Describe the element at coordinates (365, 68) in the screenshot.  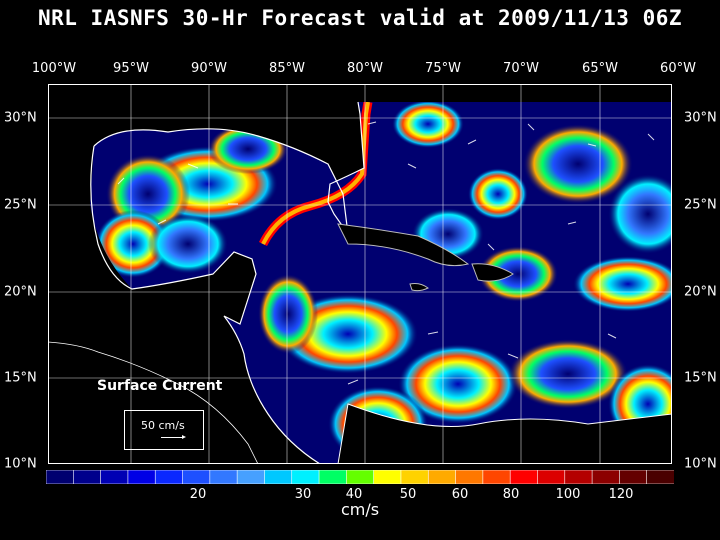
I see `lon-label-80w: 80°W` at that location.